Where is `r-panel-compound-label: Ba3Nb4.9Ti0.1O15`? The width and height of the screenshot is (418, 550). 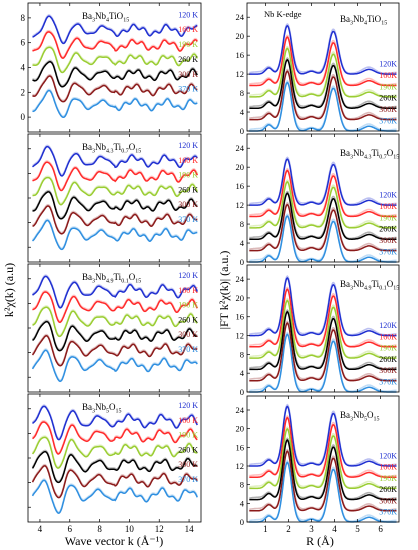
r-panel-compound-label: Ba3Nb4.9Ti0.1O15 is located at coordinates (369, 285).